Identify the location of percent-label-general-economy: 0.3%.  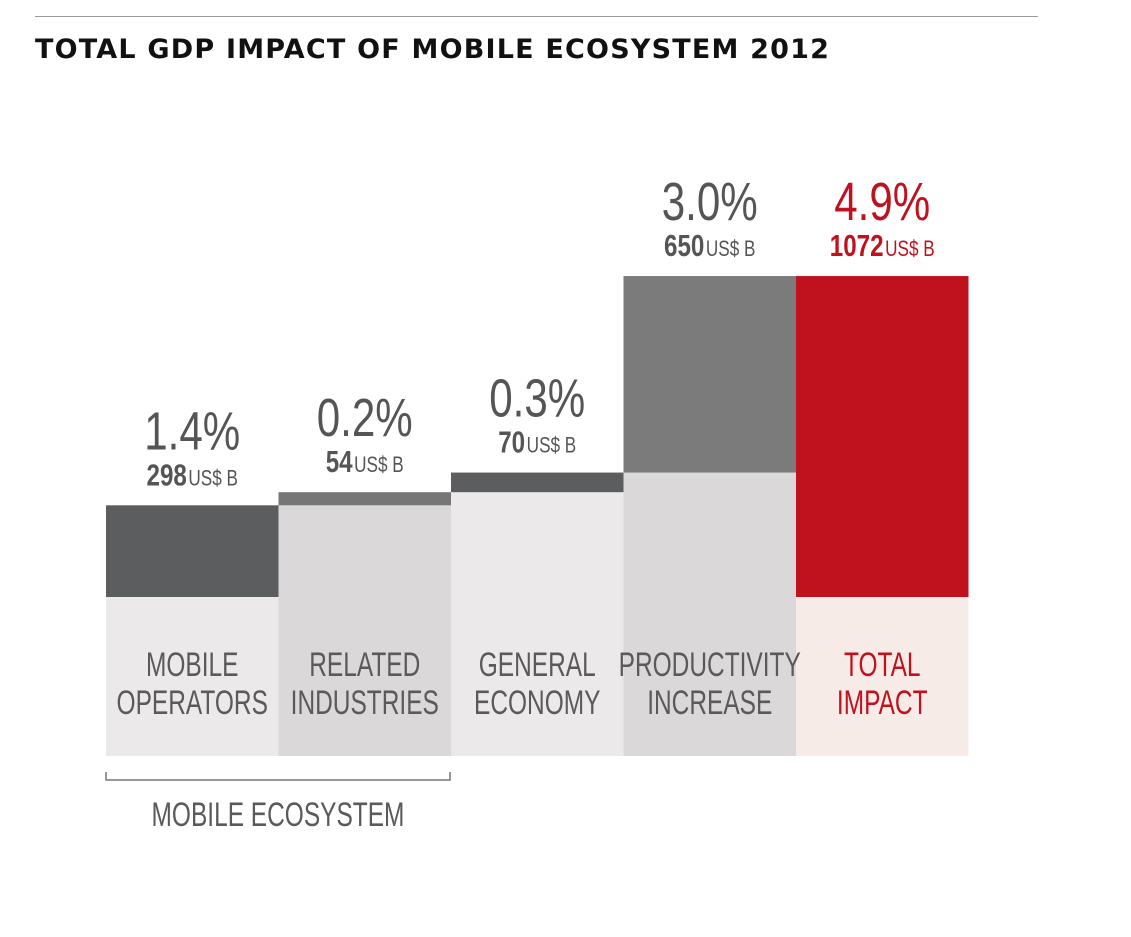
(537, 399).